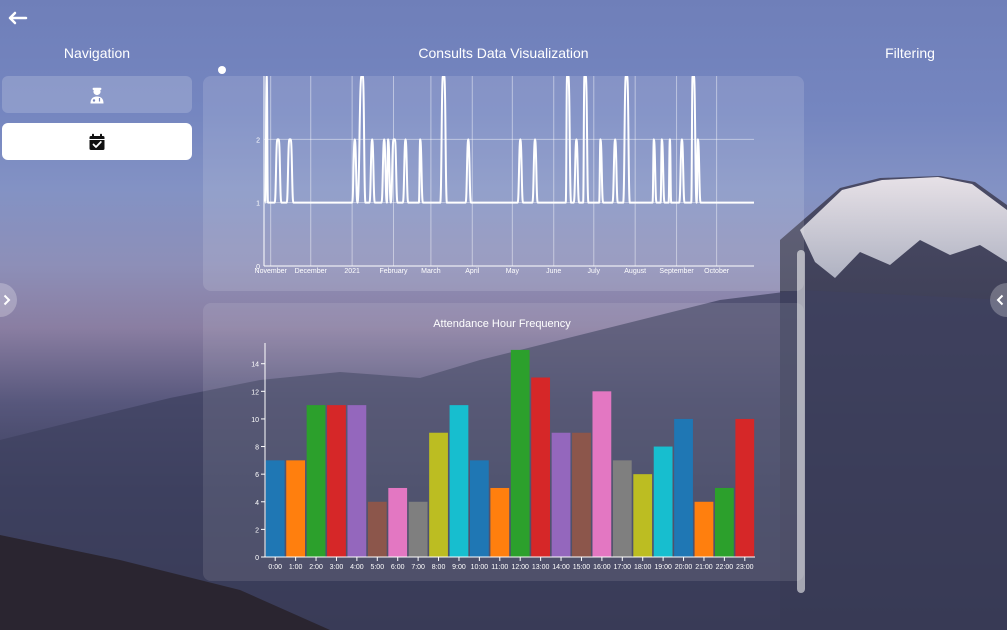 The width and height of the screenshot is (1007, 630). I want to click on x-tick-label: 11:00, so click(499, 567).